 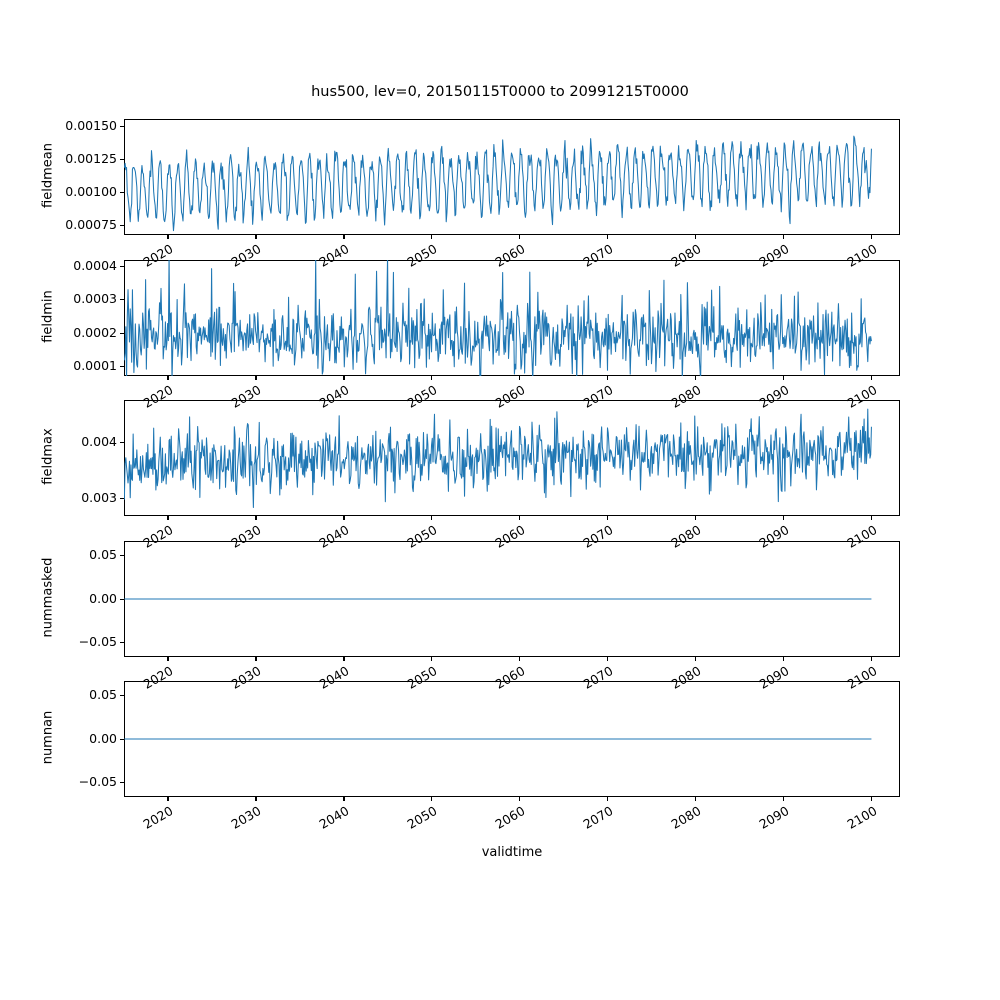 I want to click on series-line-nummasked, so click(x=498, y=599).